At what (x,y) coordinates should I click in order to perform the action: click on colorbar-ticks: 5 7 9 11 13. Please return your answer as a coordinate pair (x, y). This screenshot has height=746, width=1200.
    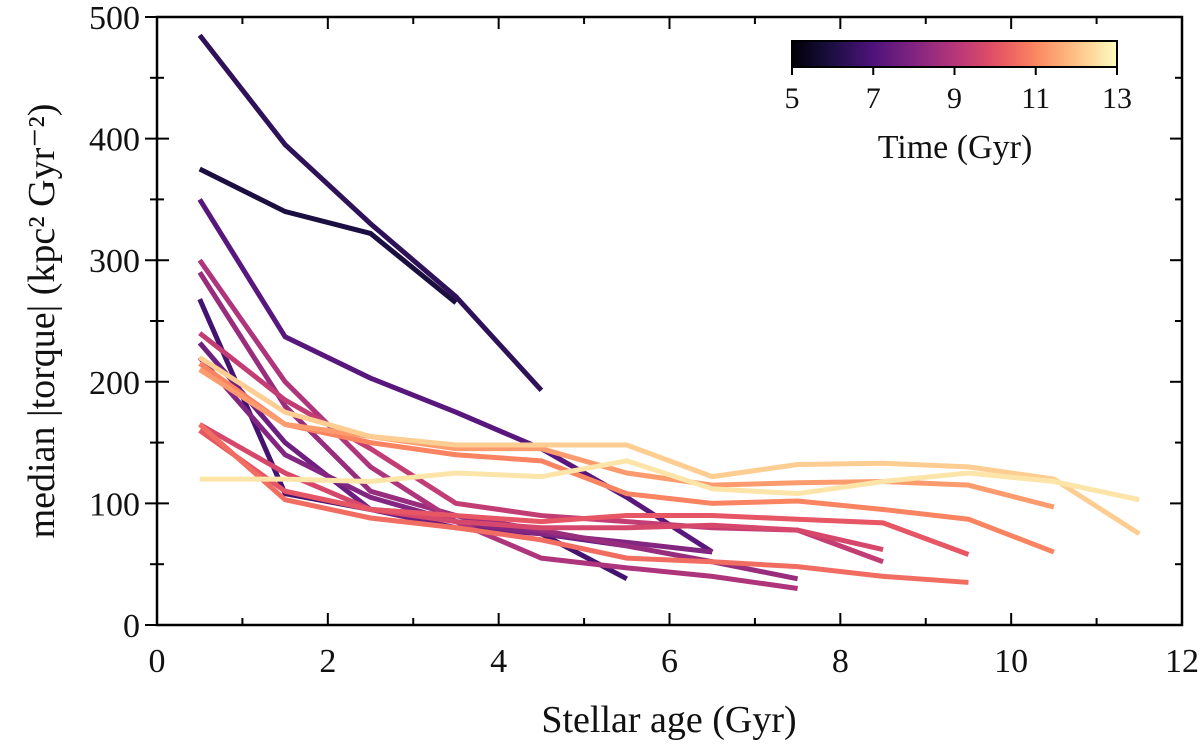
    Looking at the image, I should click on (958, 91).